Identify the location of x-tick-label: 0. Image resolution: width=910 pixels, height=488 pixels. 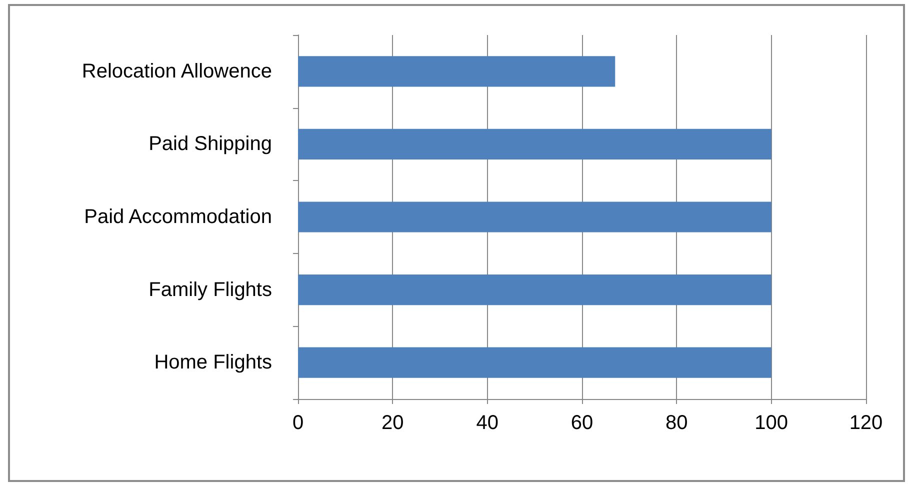
(298, 423).